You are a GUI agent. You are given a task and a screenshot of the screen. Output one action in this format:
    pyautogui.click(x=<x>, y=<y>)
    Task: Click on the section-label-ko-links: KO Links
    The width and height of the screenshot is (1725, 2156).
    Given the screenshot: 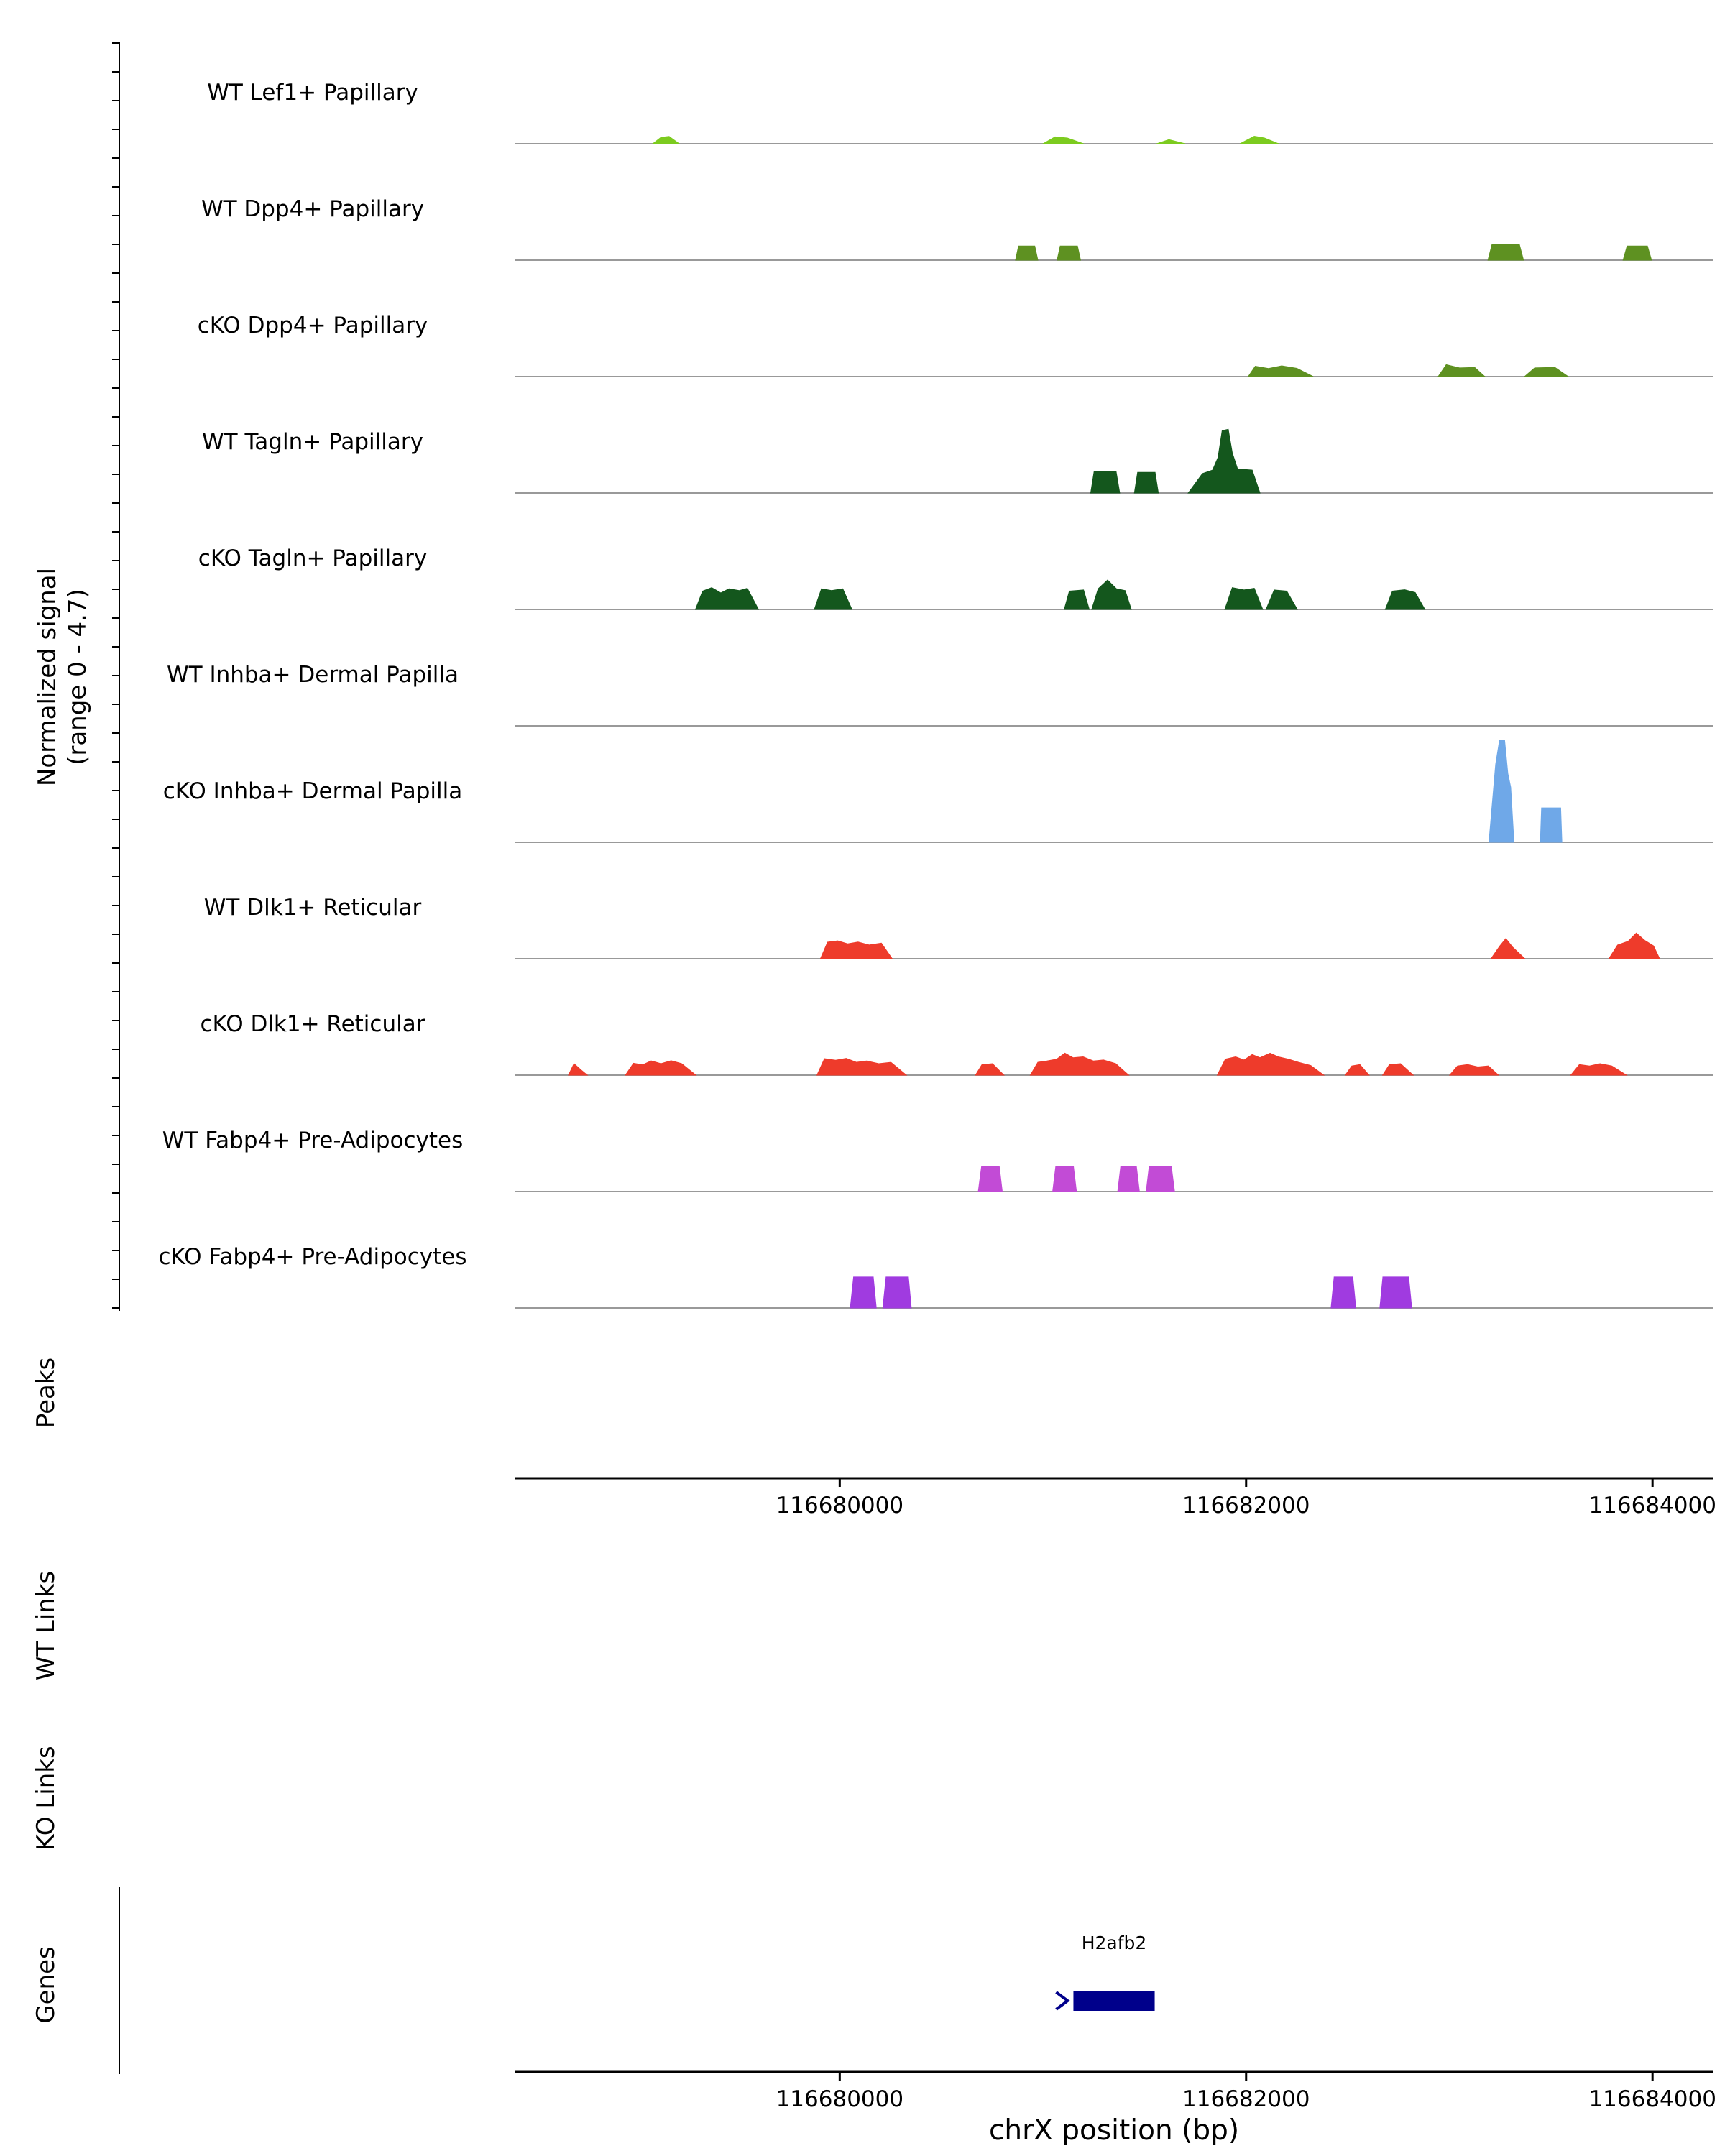 What is the action you would take?
    pyautogui.click(x=46, y=1798)
    